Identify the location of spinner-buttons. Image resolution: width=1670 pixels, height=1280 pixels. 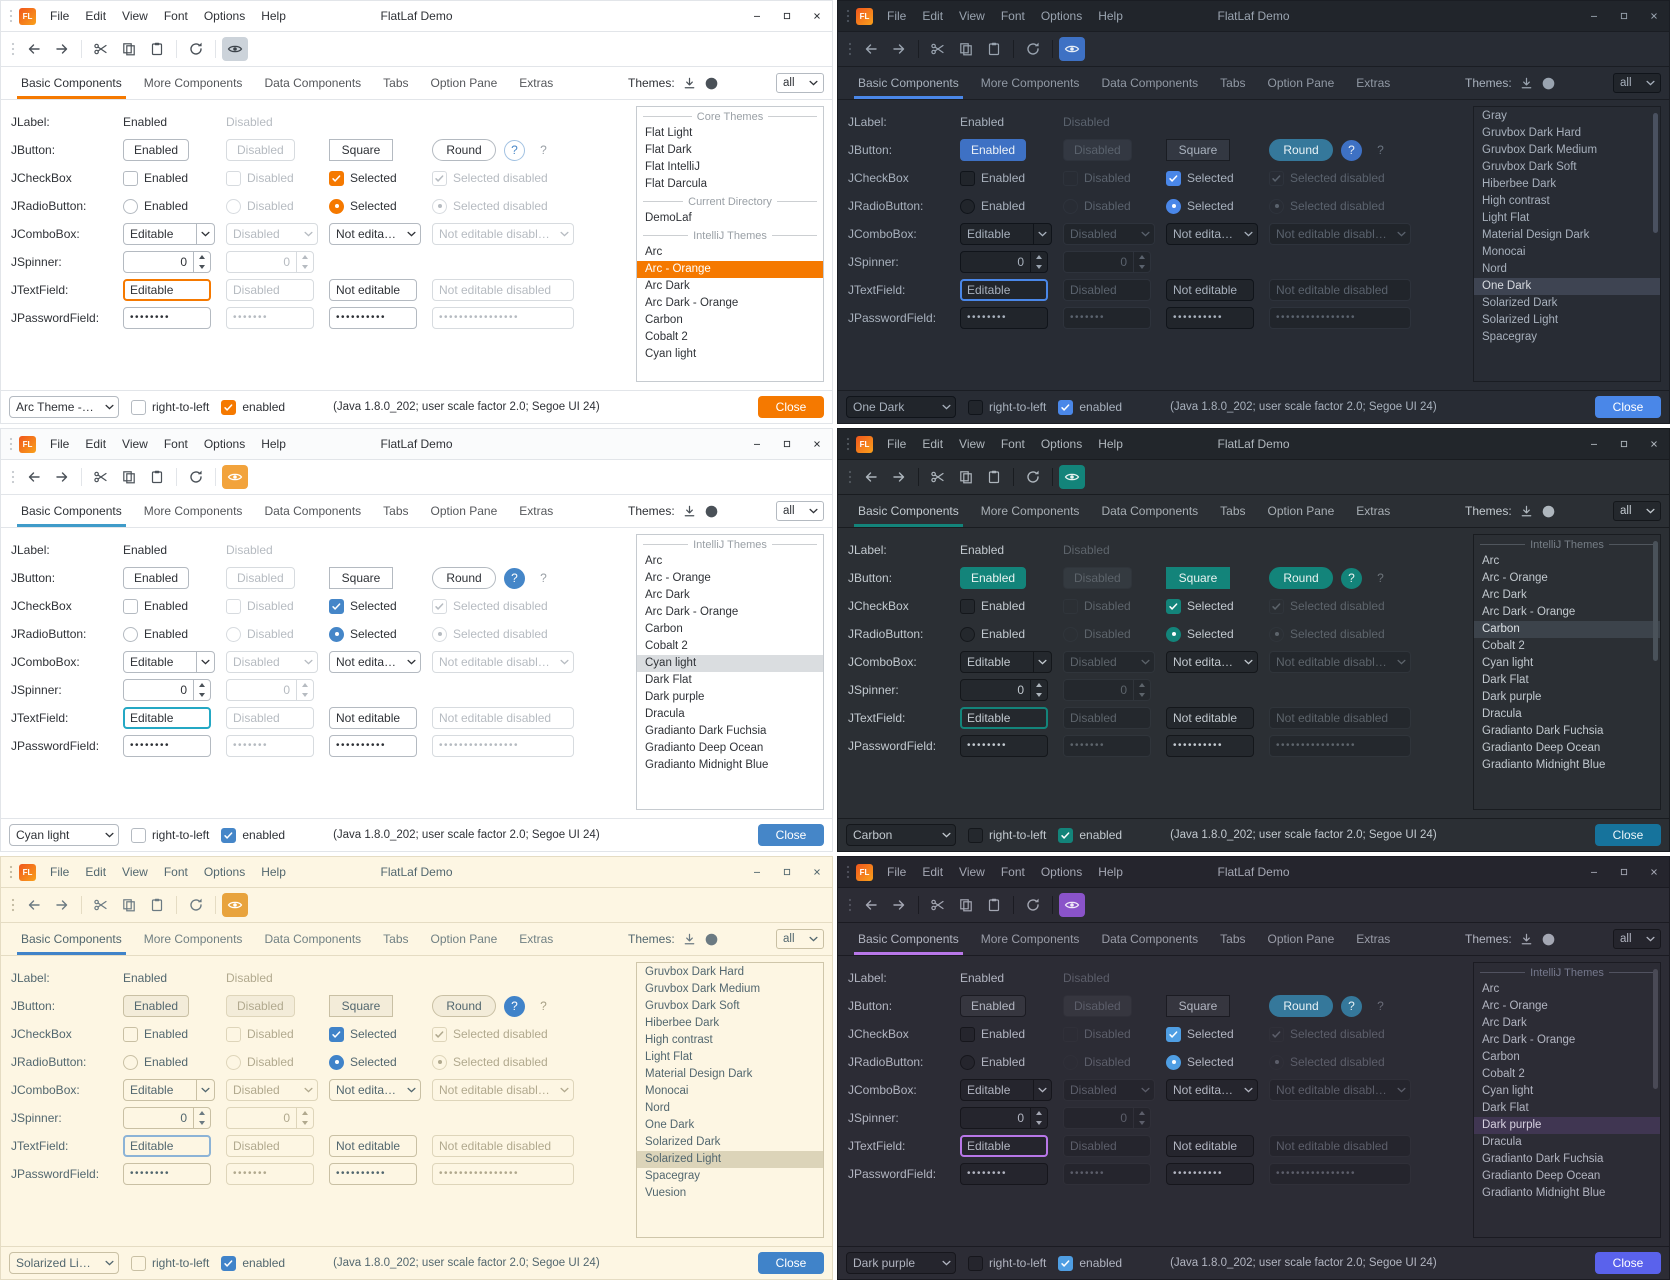
(1038, 1118).